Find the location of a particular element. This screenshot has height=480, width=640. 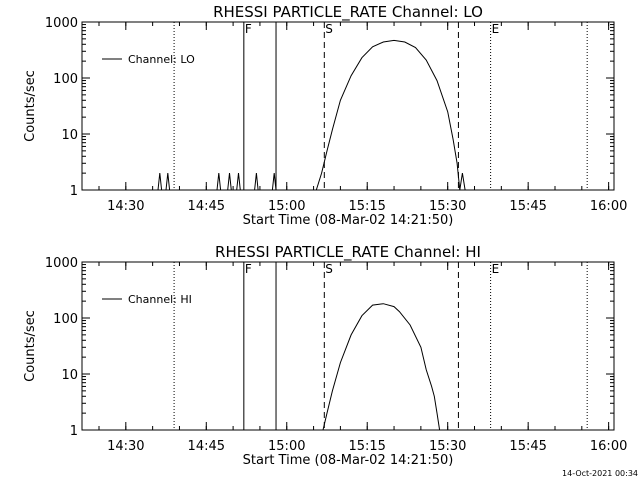

legend-entry: Channel: LO is located at coordinates (161, 59).